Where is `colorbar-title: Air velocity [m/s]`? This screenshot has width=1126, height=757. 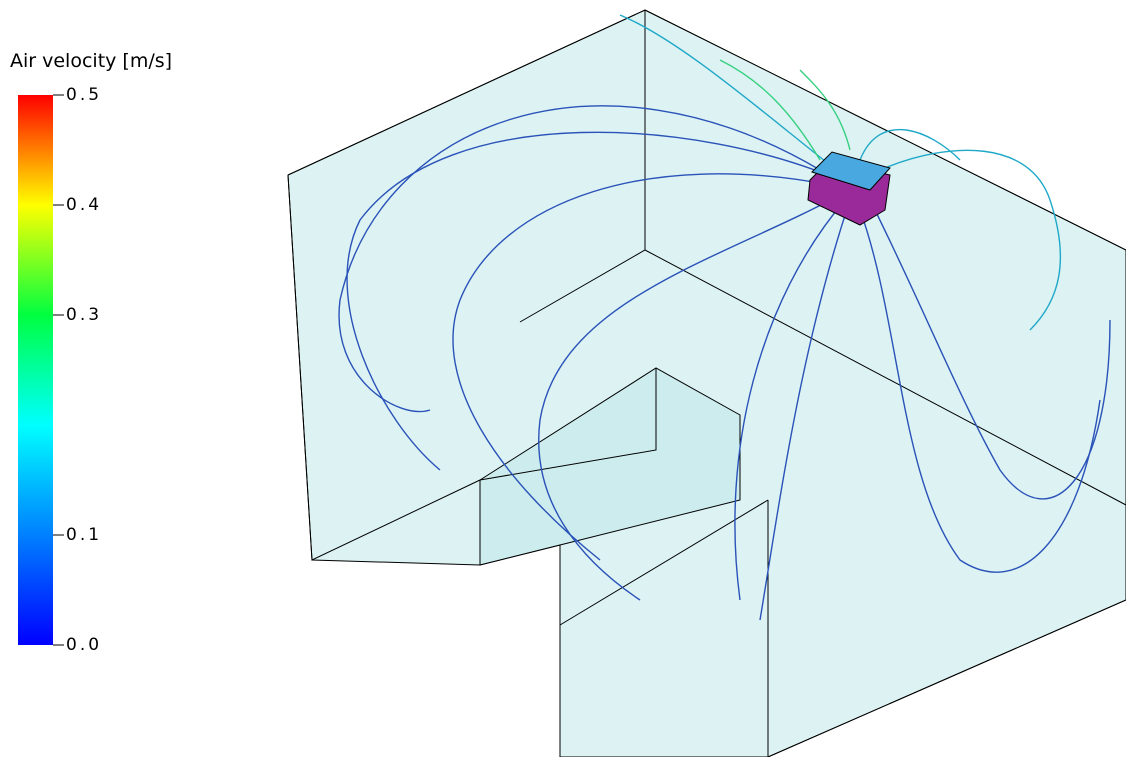
colorbar-title: Air velocity [m/s] is located at coordinates (91, 61).